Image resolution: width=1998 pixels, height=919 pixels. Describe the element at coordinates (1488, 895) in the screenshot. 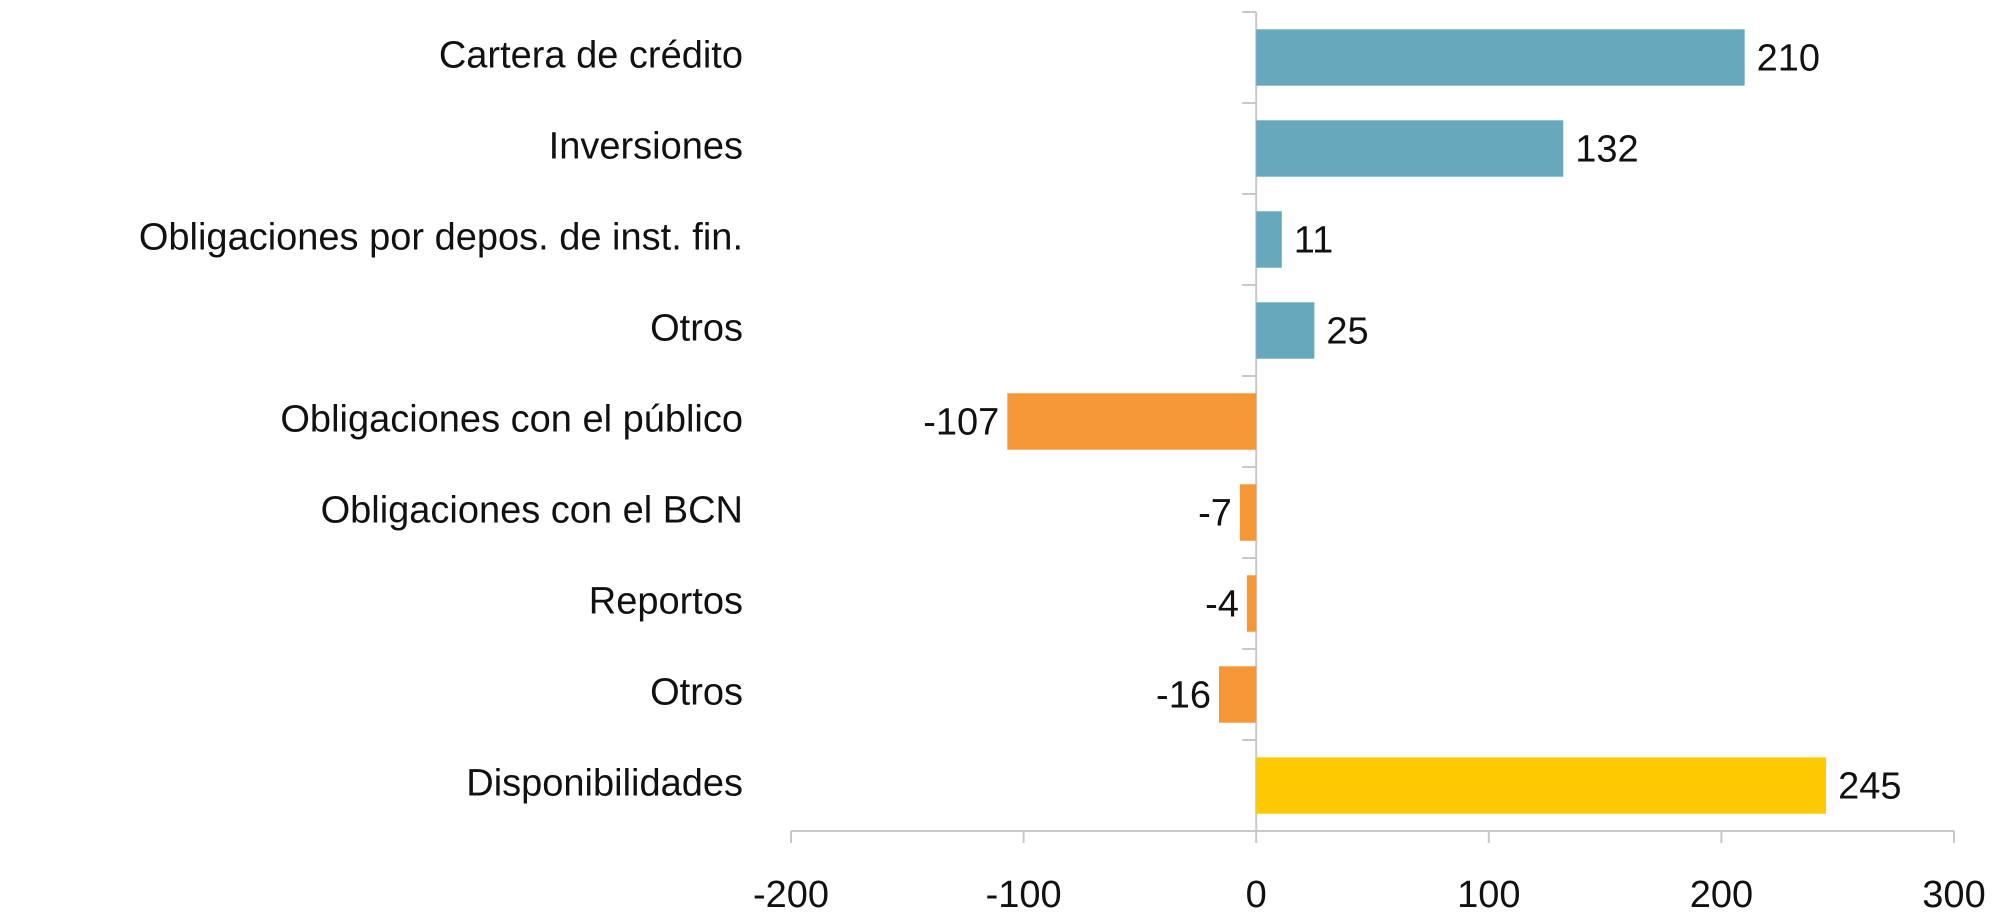

I see `x-tick-label: 100` at that location.